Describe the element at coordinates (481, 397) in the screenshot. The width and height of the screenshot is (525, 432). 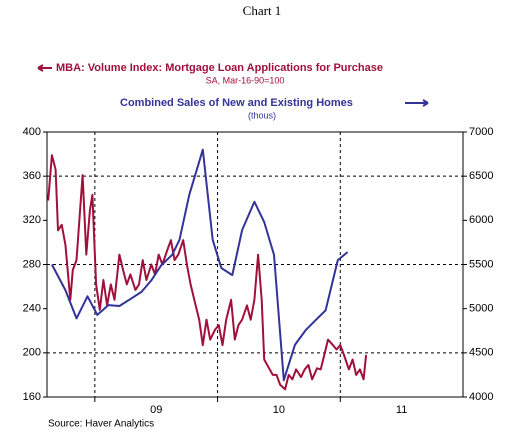
I see `y2-tick-label: 4000` at that location.